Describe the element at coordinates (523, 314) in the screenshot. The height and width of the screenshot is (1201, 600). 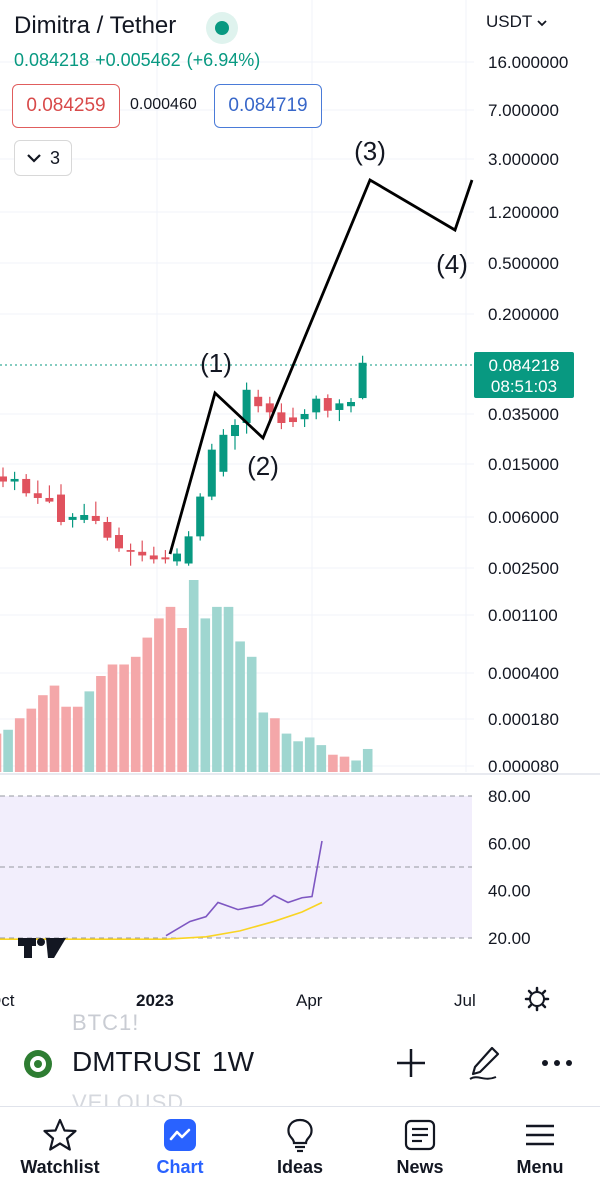
I see `price-tick-label: 0.200000` at that location.